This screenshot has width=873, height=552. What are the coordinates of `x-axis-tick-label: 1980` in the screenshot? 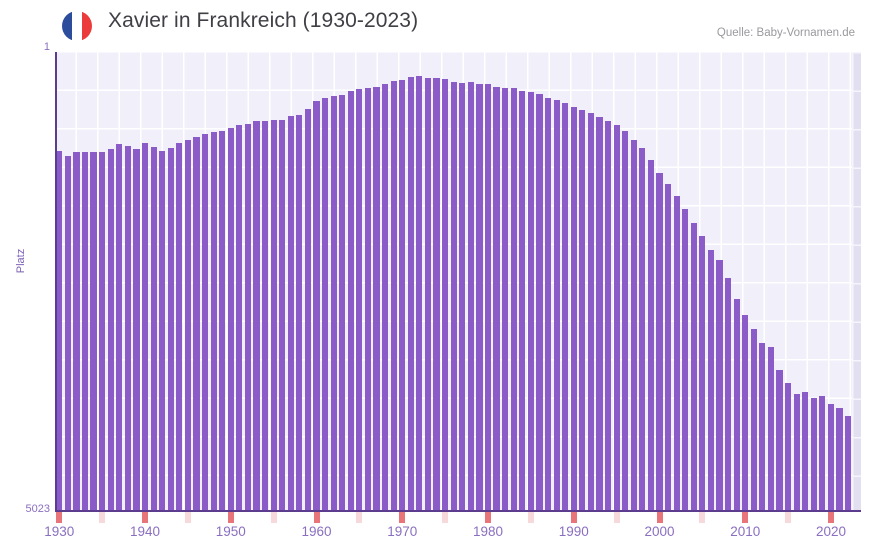 It's located at (488, 531).